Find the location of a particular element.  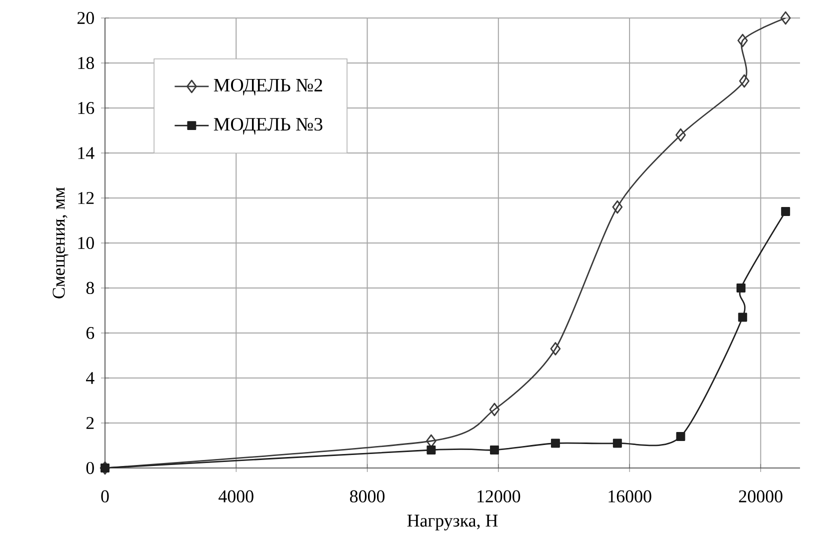

y-tick-label: 0 is located at coordinates (90, 468).